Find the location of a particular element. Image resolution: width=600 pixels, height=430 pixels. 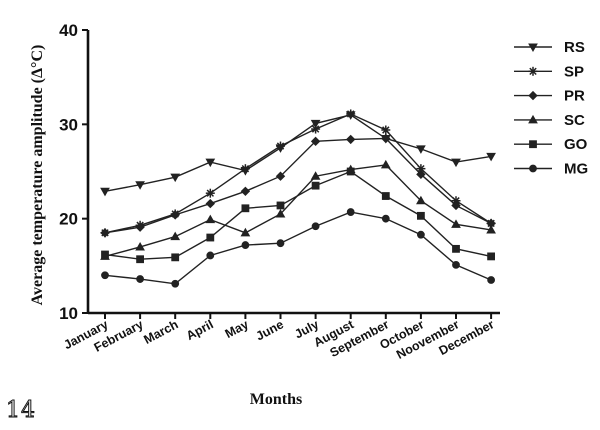

series-line-go is located at coordinates (298, 215).